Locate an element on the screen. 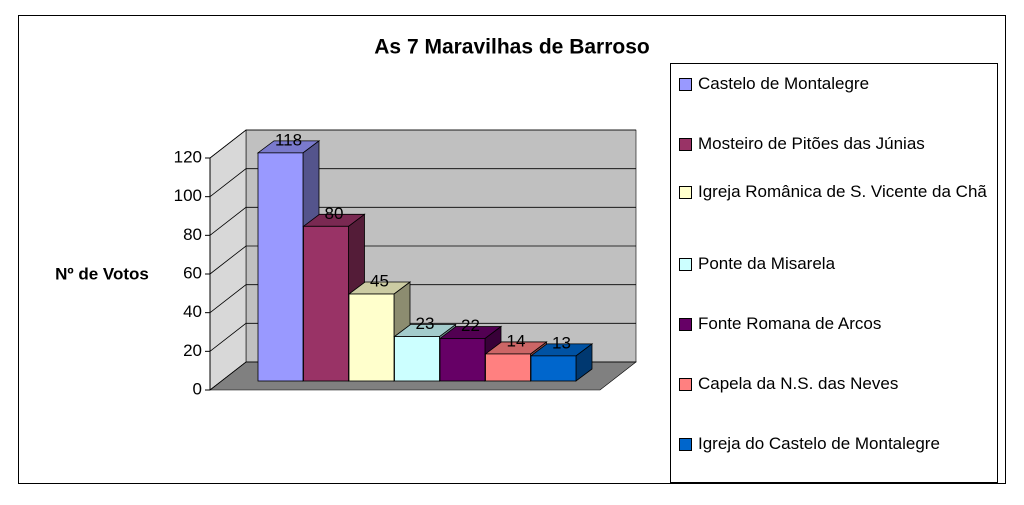  legend-item: Igreja do Castelo de Montalegre is located at coordinates (834, 444).